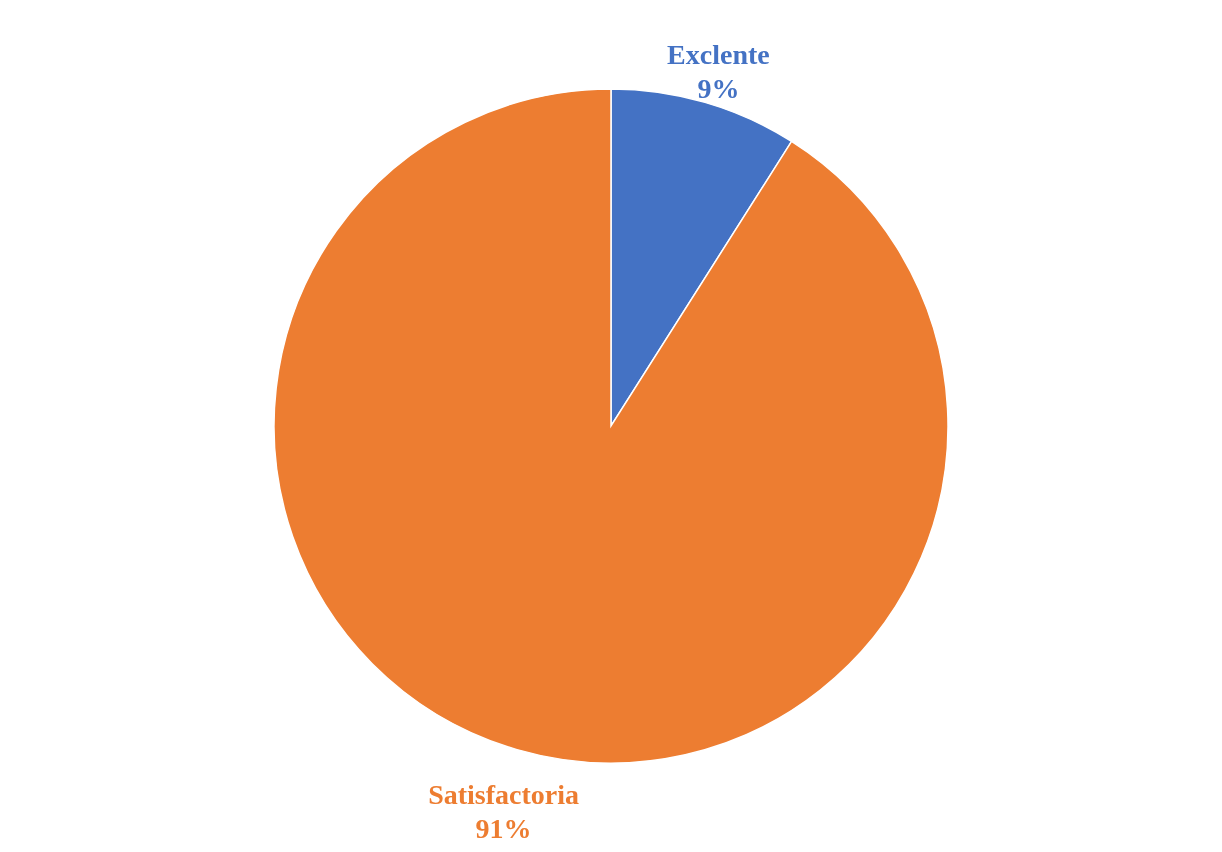 This screenshot has height=852, width=1222. I want to click on slice-label: Exclente, so click(718, 55).